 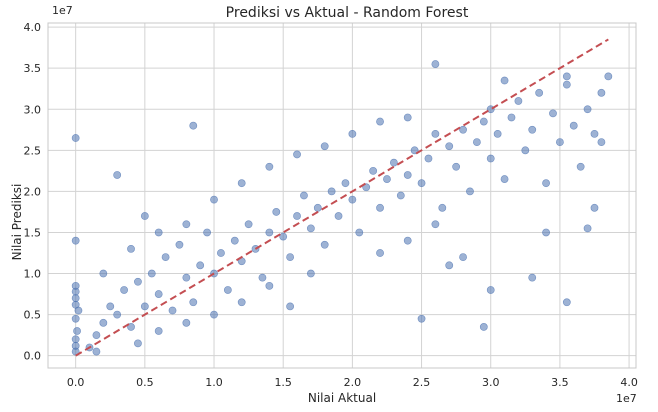 I want to click on x-tick-label: 1.5, so click(x=283, y=382).